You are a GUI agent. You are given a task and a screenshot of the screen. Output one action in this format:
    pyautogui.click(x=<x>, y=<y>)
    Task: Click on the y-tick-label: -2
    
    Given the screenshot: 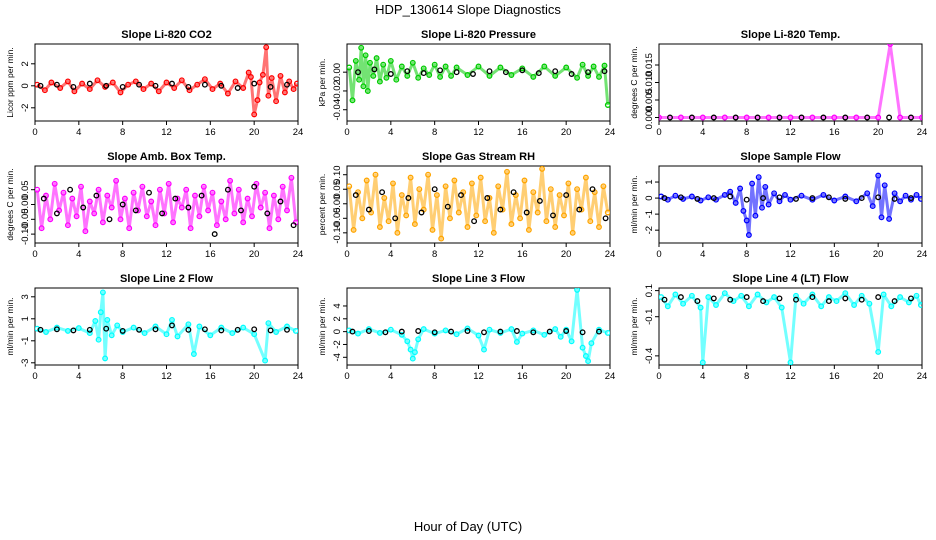 What is the action you would take?
    pyautogui.click(x=337, y=344)
    